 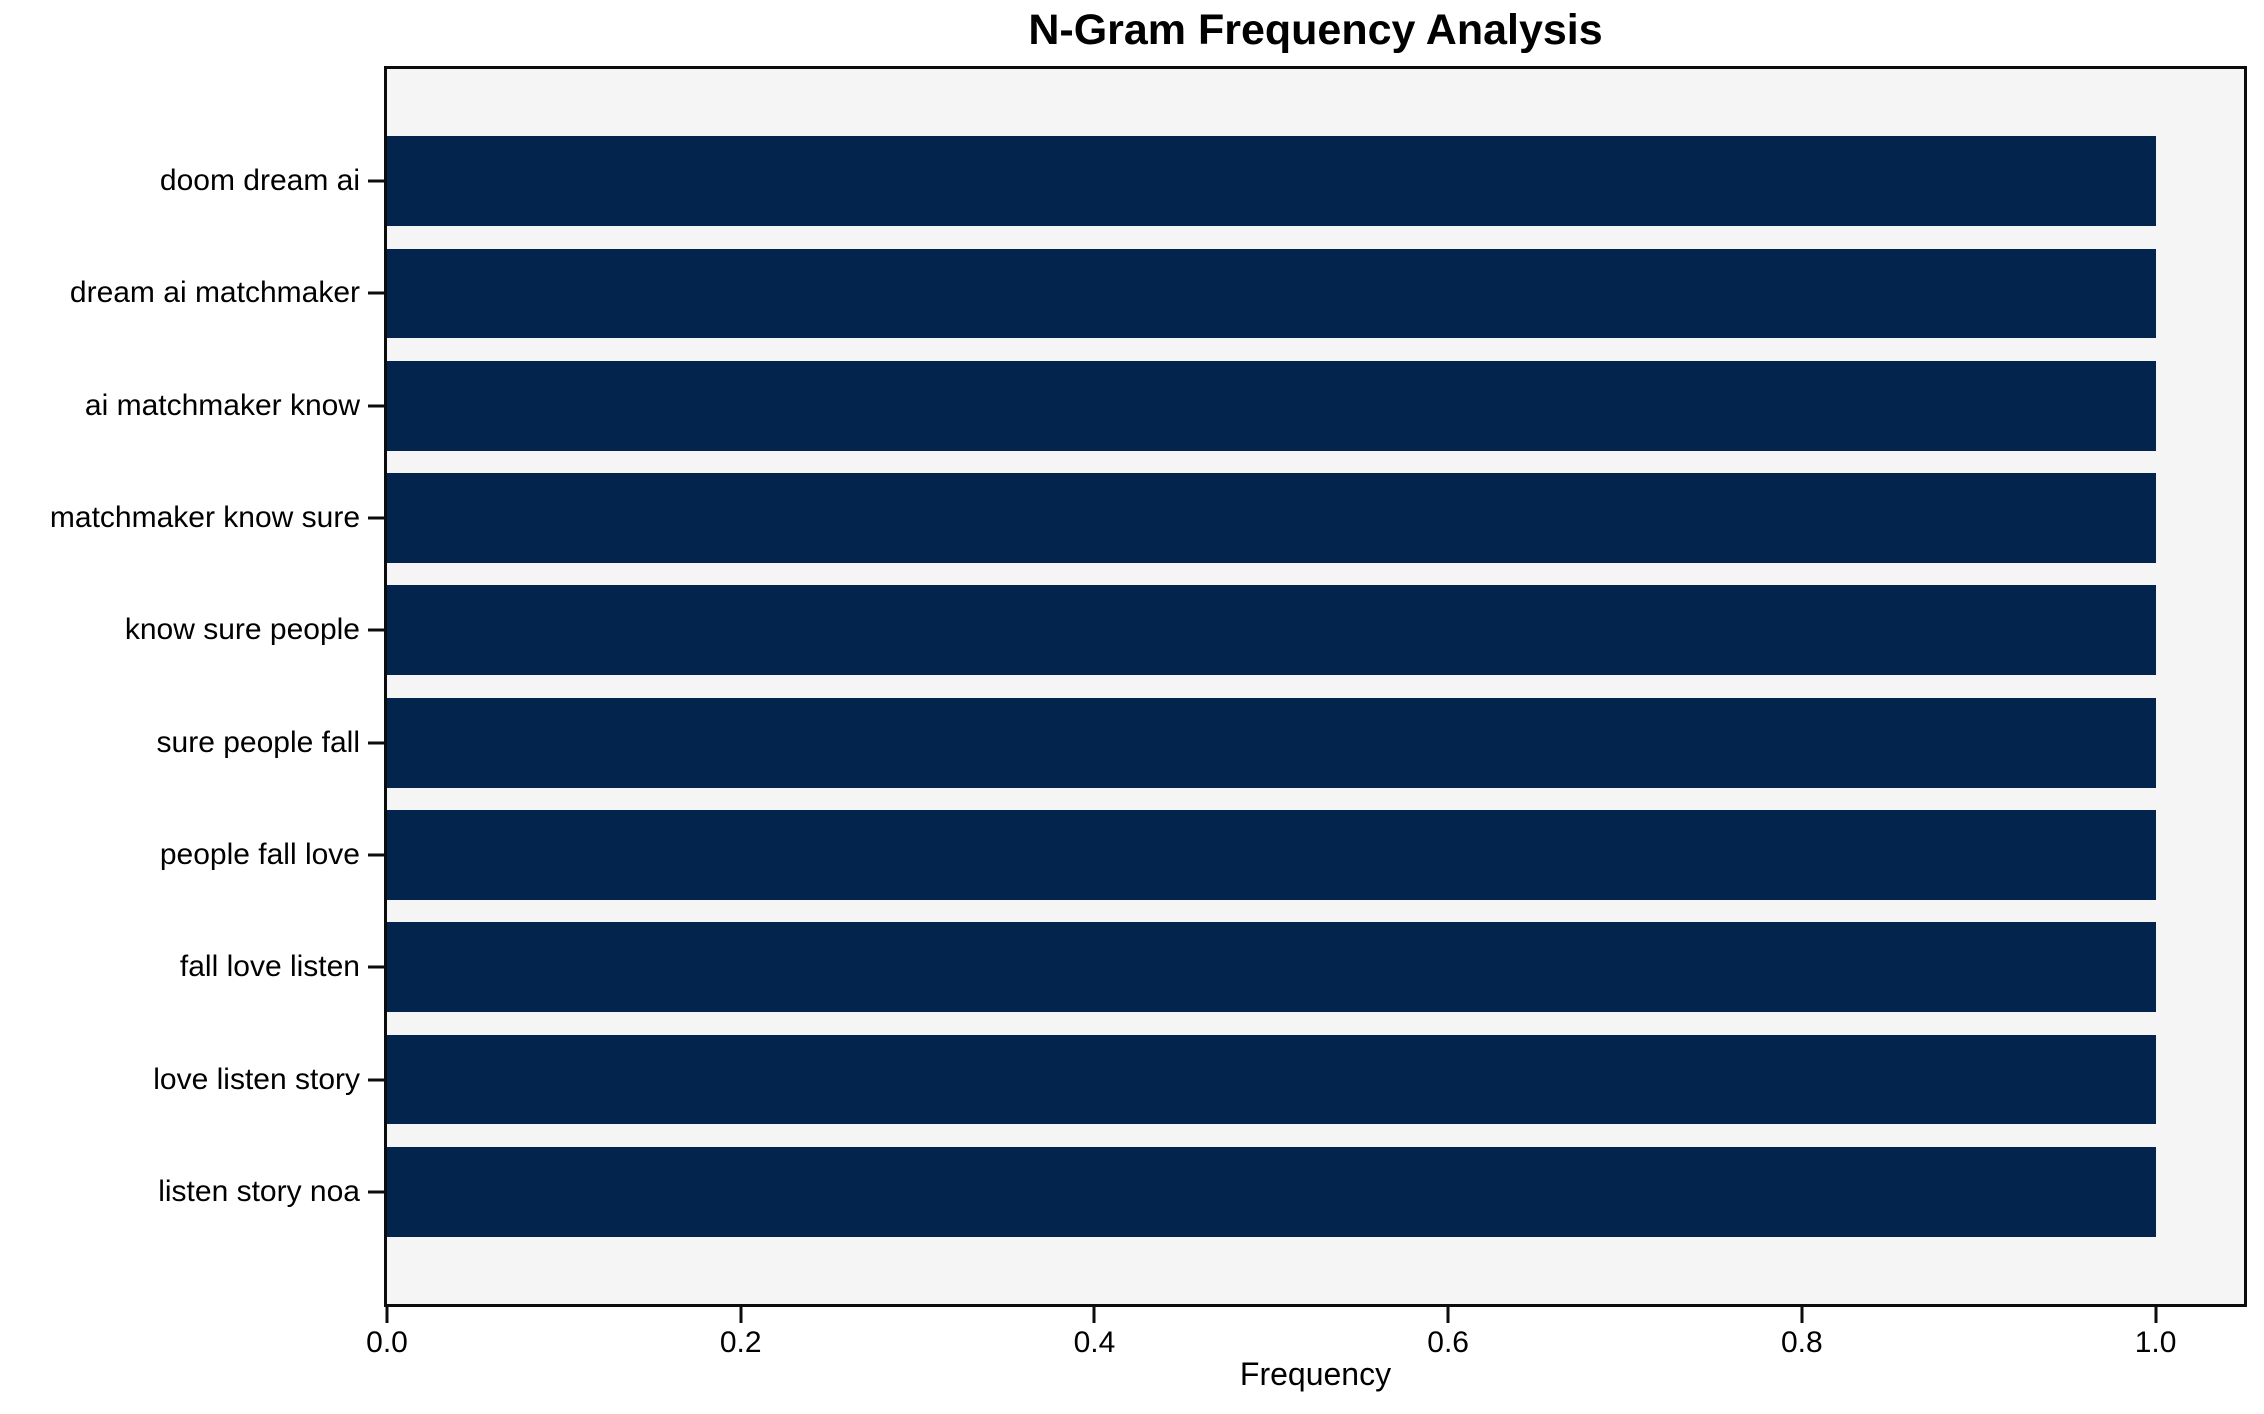 I want to click on bar-row: doom dream ai, so click(x=1202, y=181).